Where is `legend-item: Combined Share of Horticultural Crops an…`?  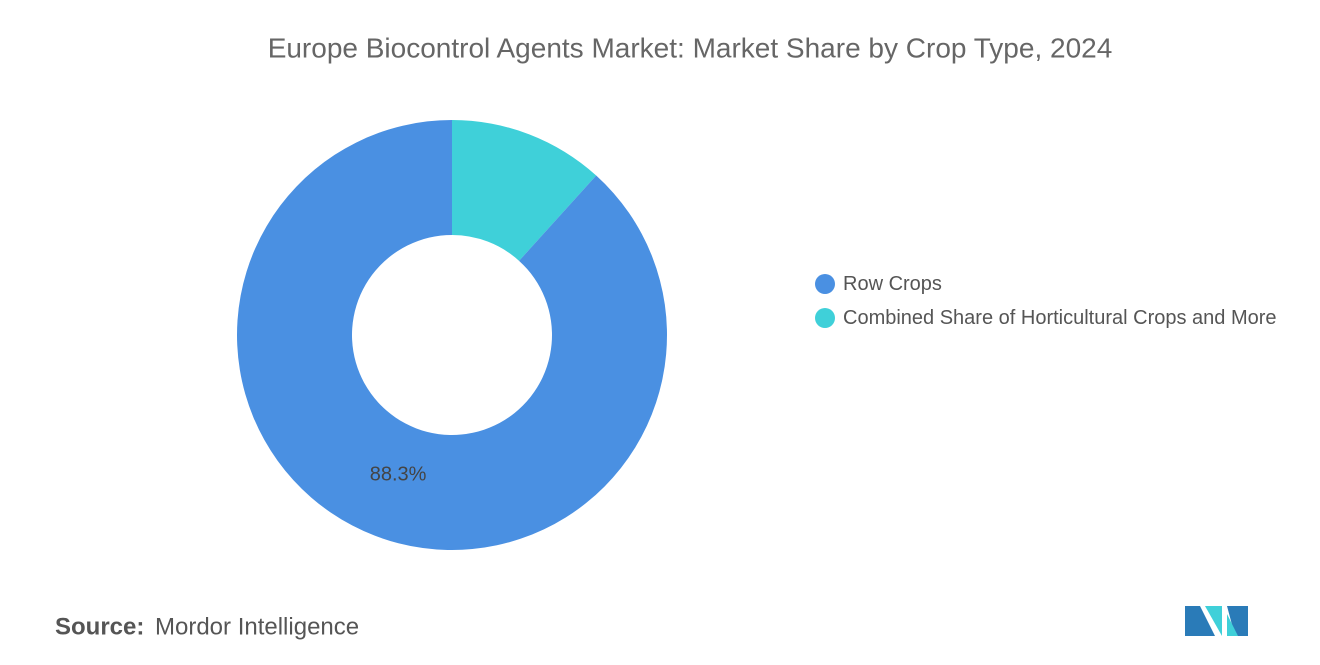
legend-item: Combined Share of Horticultural Crops an… is located at coordinates (1050, 318).